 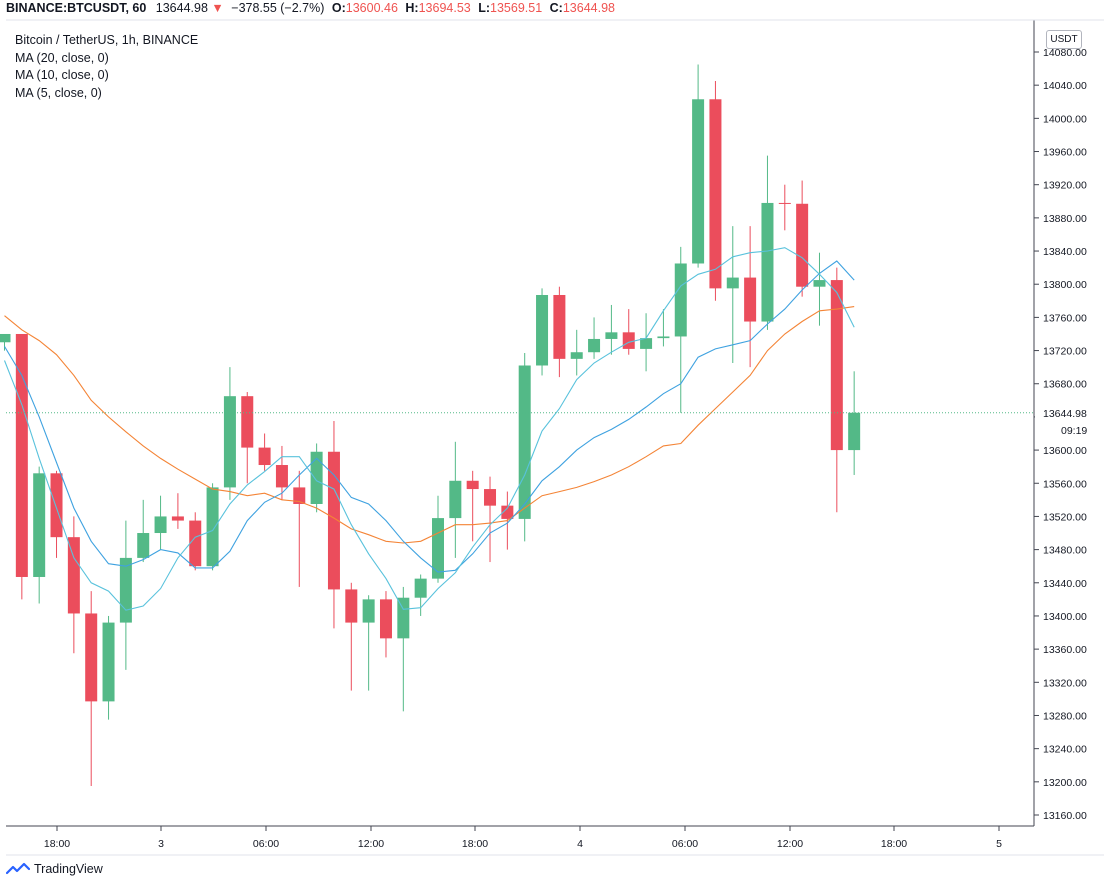 I want to click on price-tick-label: 13680.00, so click(x=1065, y=385).